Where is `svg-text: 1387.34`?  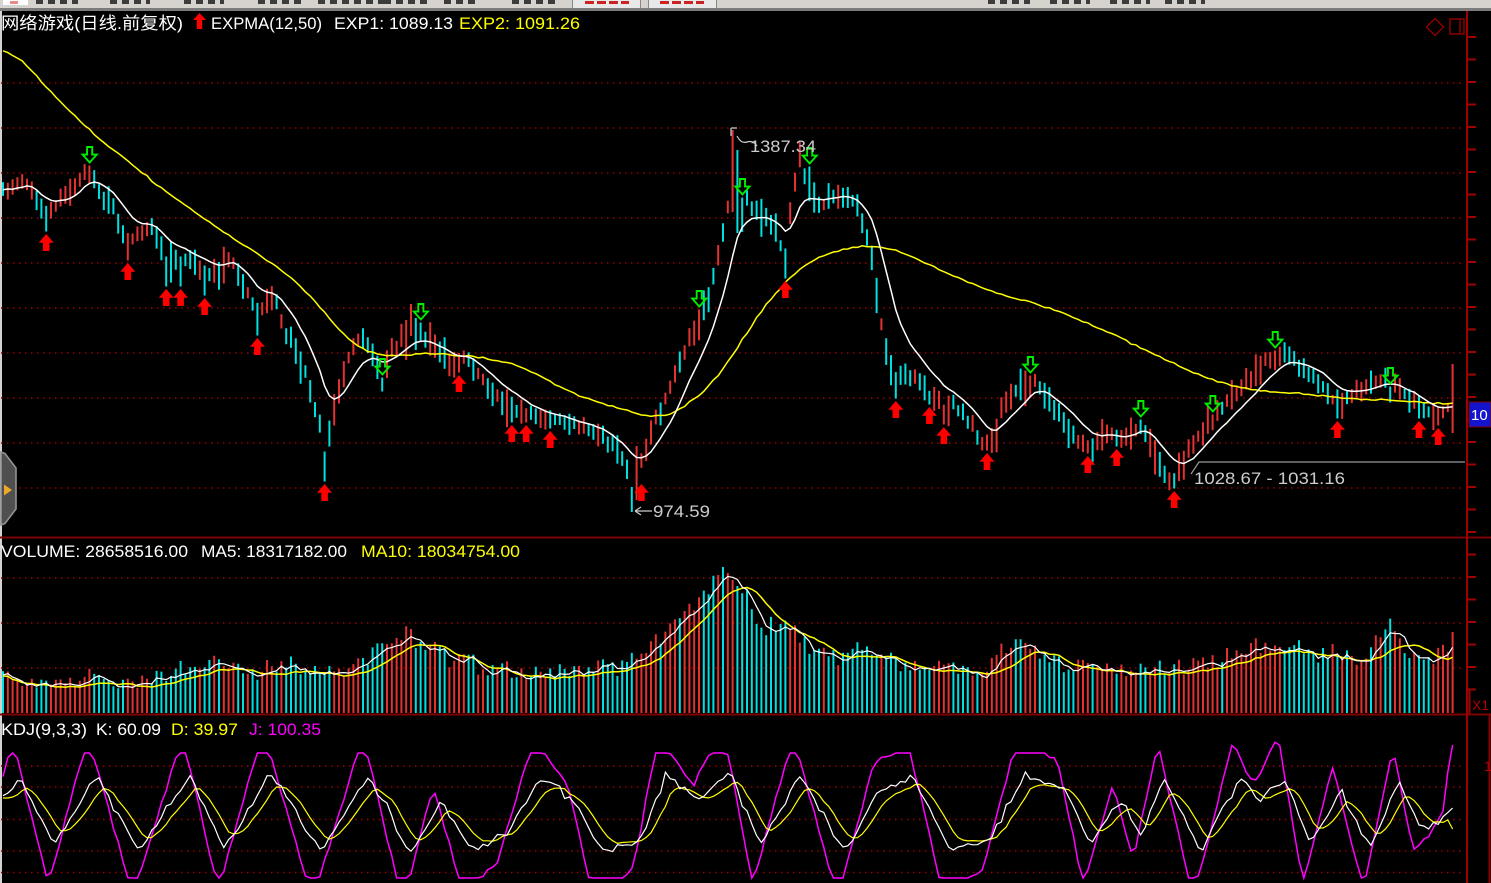
svg-text: 1387.34 is located at coordinates (783, 146).